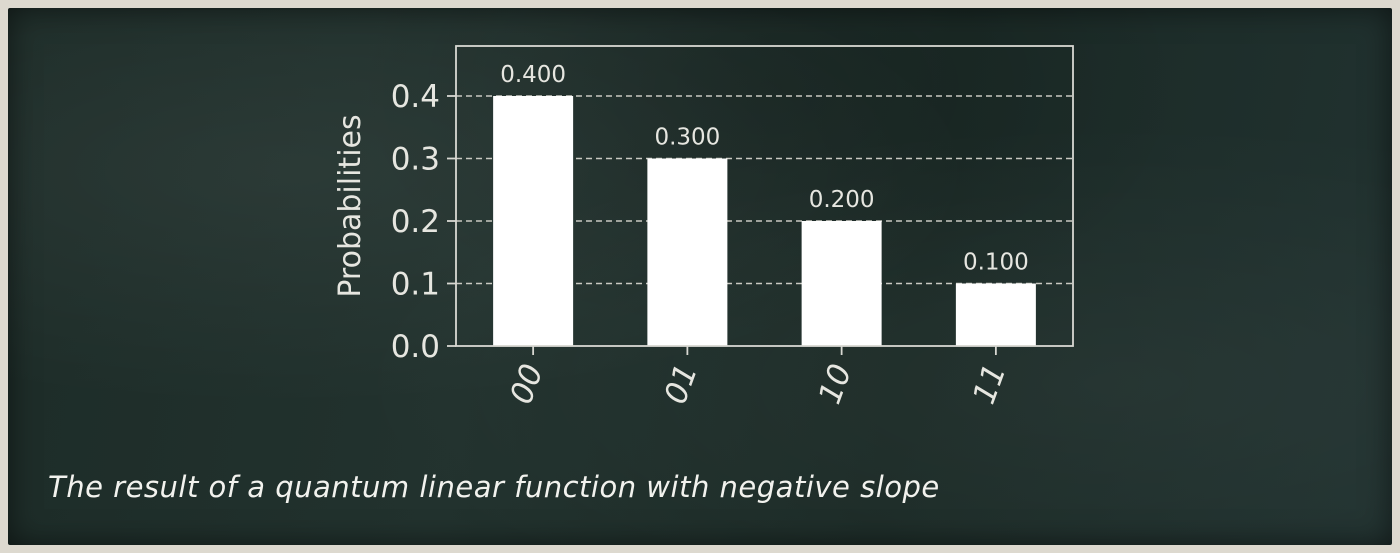 The image size is (1400, 553). Describe the element at coordinates (989, 383) in the screenshot. I see `x-tick-label-11: 11` at that location.